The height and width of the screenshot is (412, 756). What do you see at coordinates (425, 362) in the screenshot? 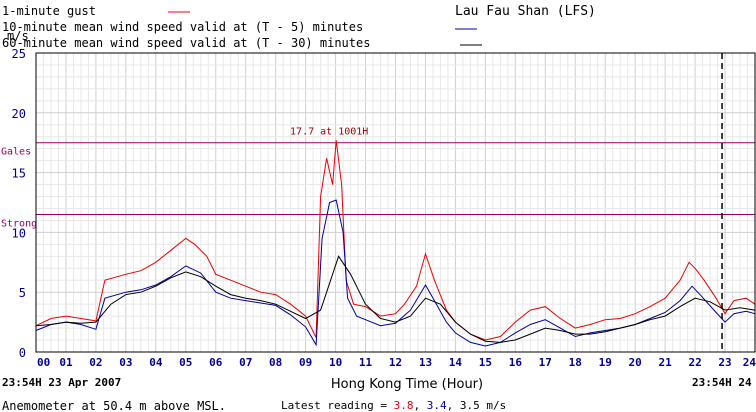
I see `x-tick-label: 13` at bounding box center [425, 362].